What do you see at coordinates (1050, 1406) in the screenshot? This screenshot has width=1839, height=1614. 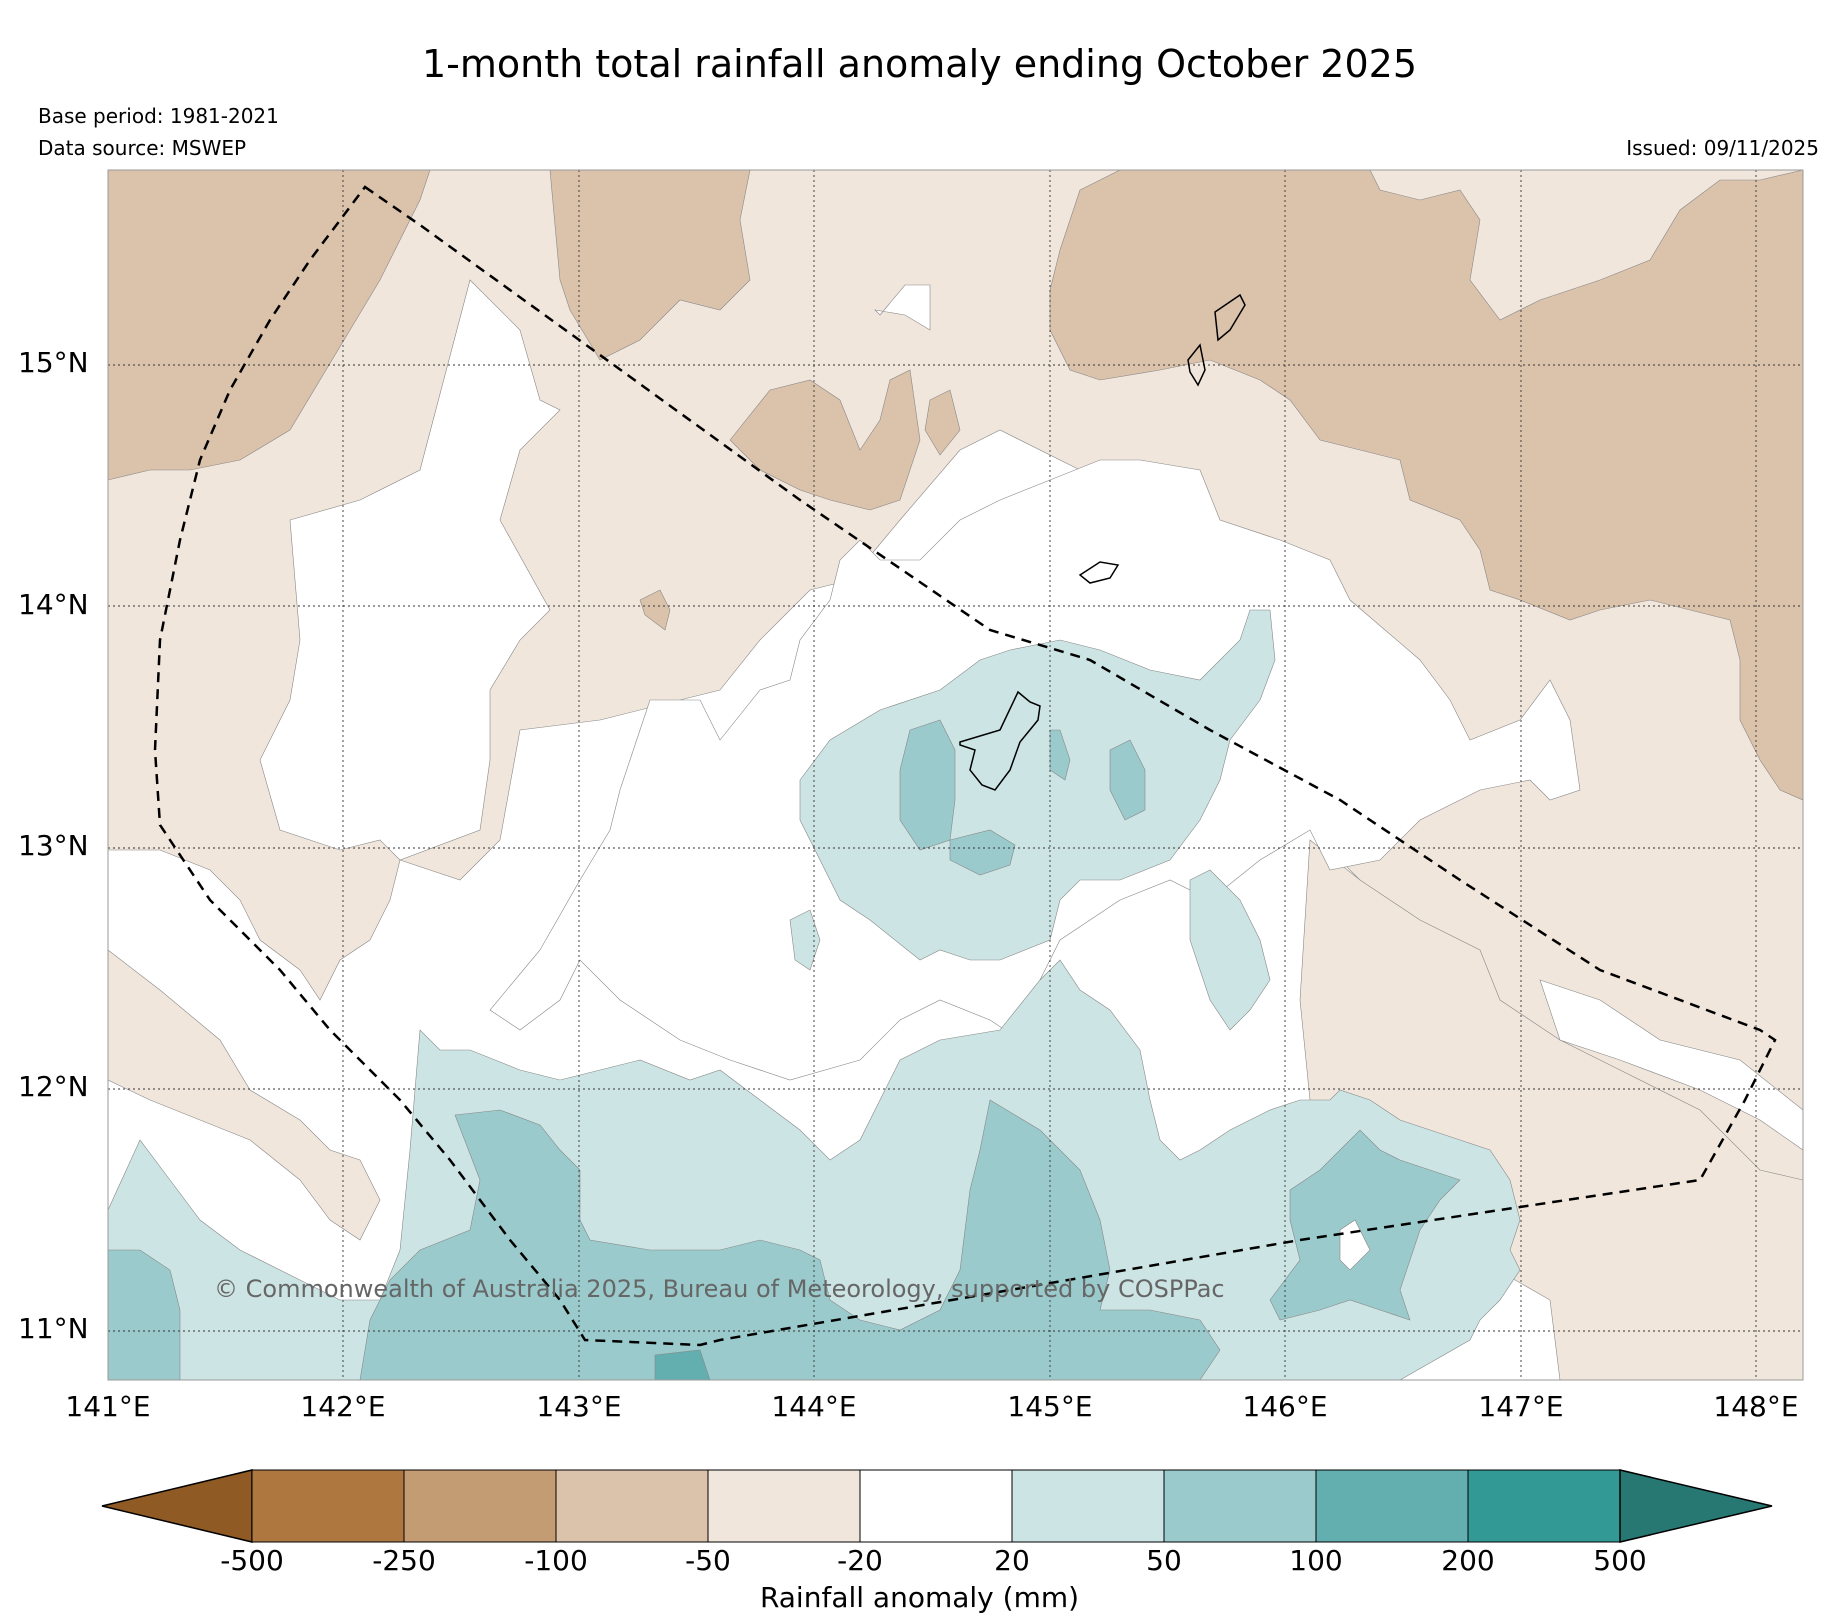 I see `lon-label-145: 145°E` at bounding box center [1050, 1406].